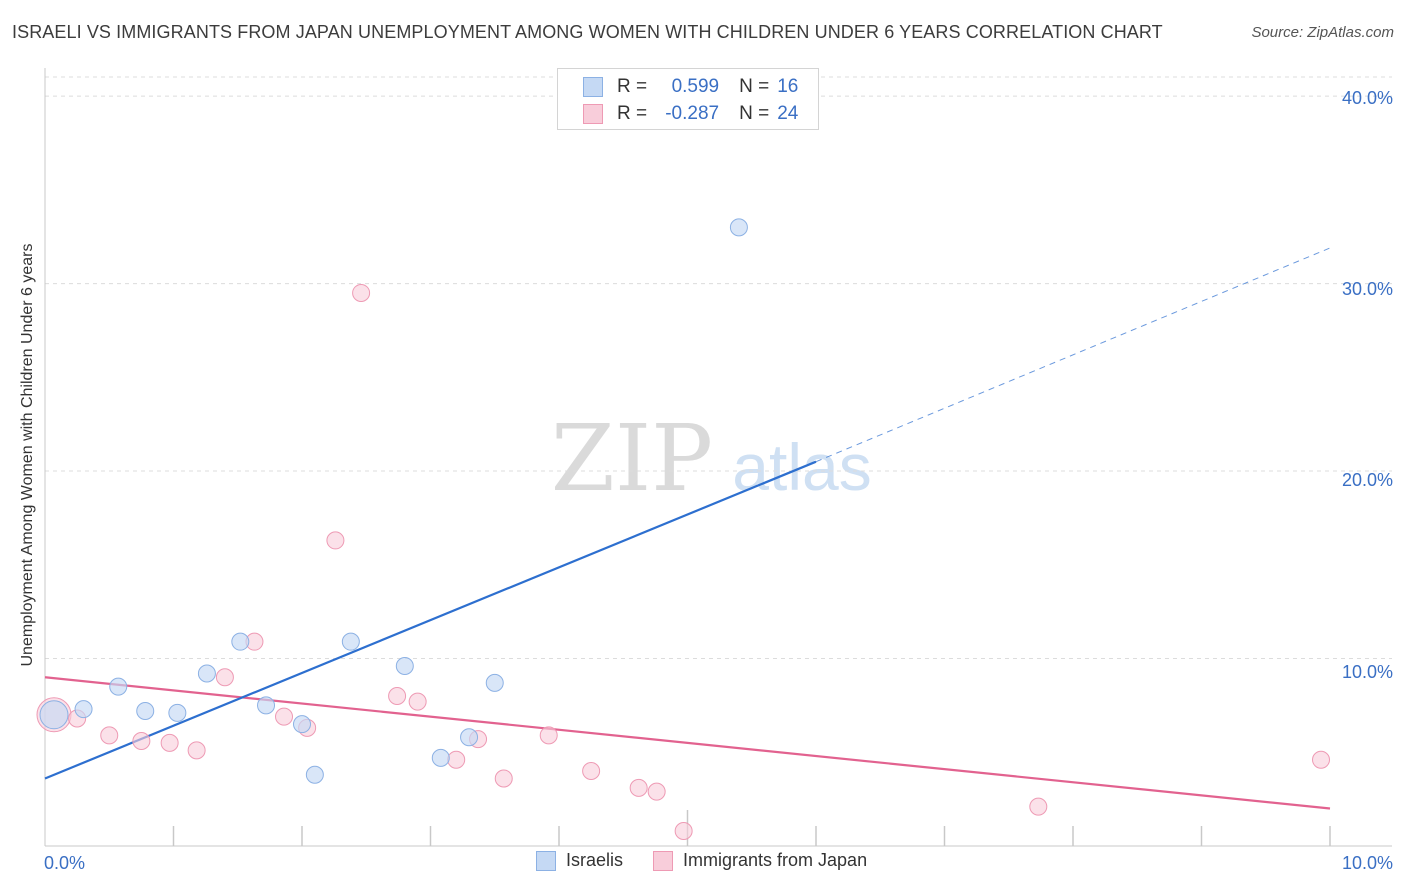  Describe the element at coordinates (1073, 355) in the screenshot. I see `trend-line-israelis-extension` at that location.